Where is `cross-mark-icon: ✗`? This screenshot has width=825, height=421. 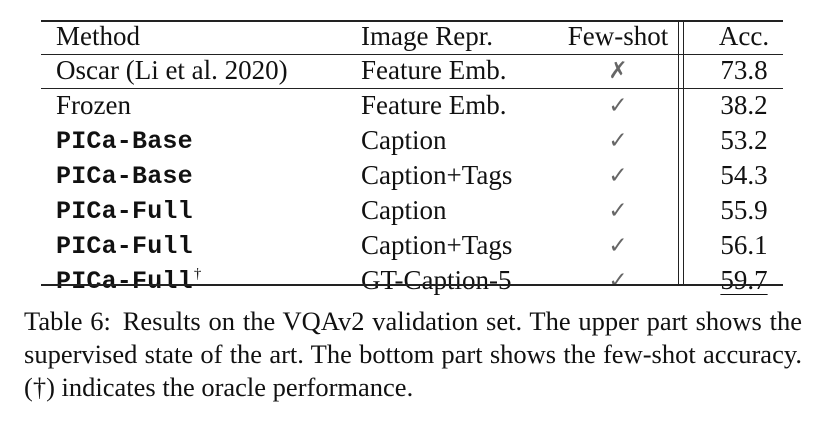
cross-mark-icon: ✗ is located at coordinates (618, 71).